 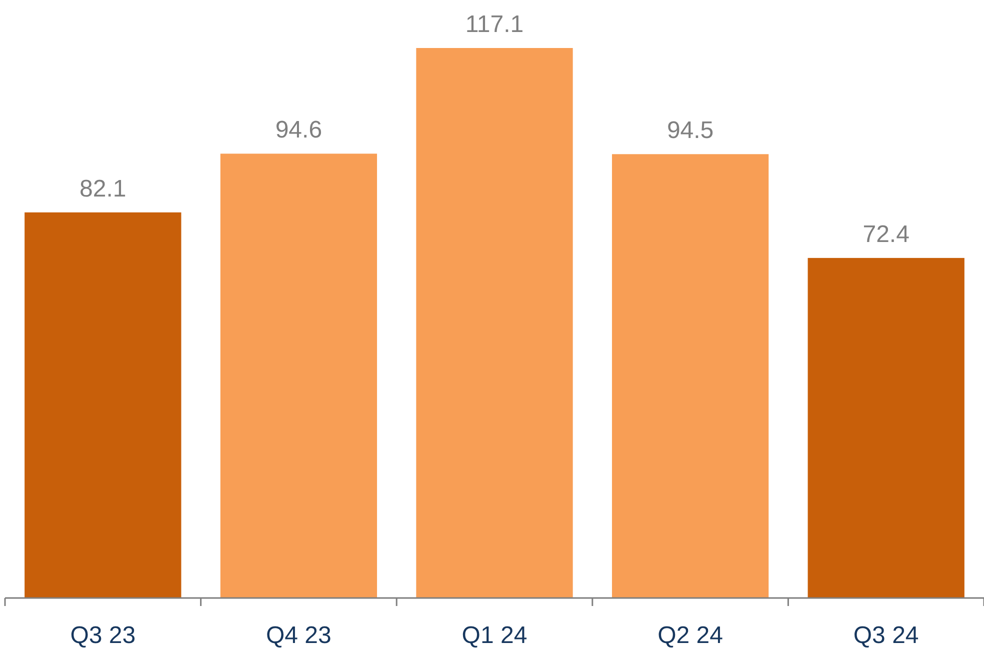 I want to click on x-tick-label: Q4 23, so click(x=299, y=635).